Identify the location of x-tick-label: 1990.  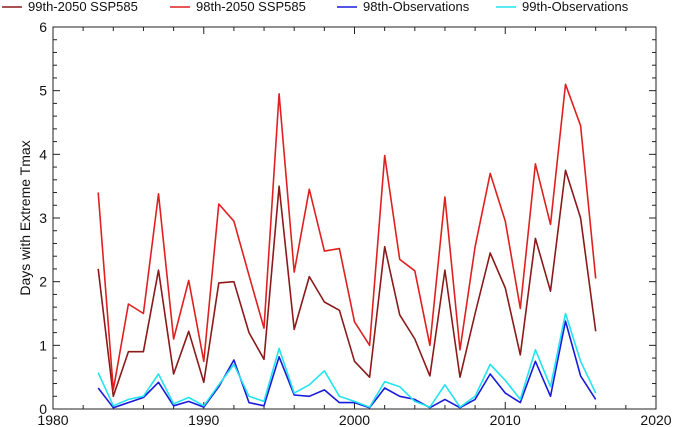
(203, 419).